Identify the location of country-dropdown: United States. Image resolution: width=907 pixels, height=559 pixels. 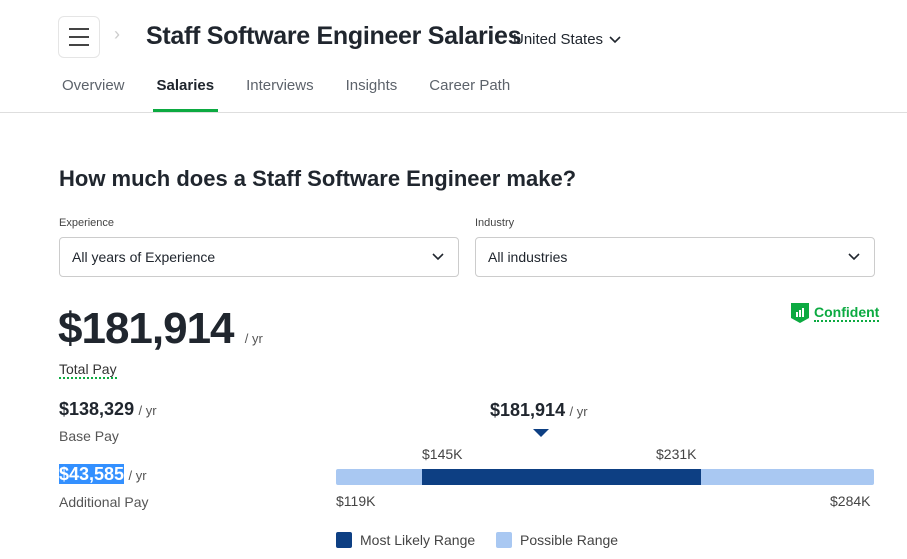
(567, 39).